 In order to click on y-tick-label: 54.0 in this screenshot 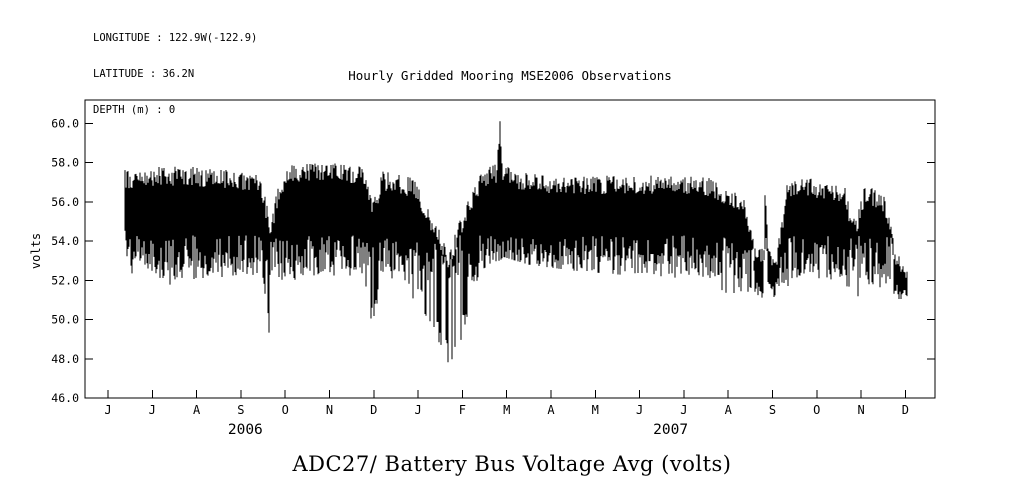, I will do `click(65, 241)`.